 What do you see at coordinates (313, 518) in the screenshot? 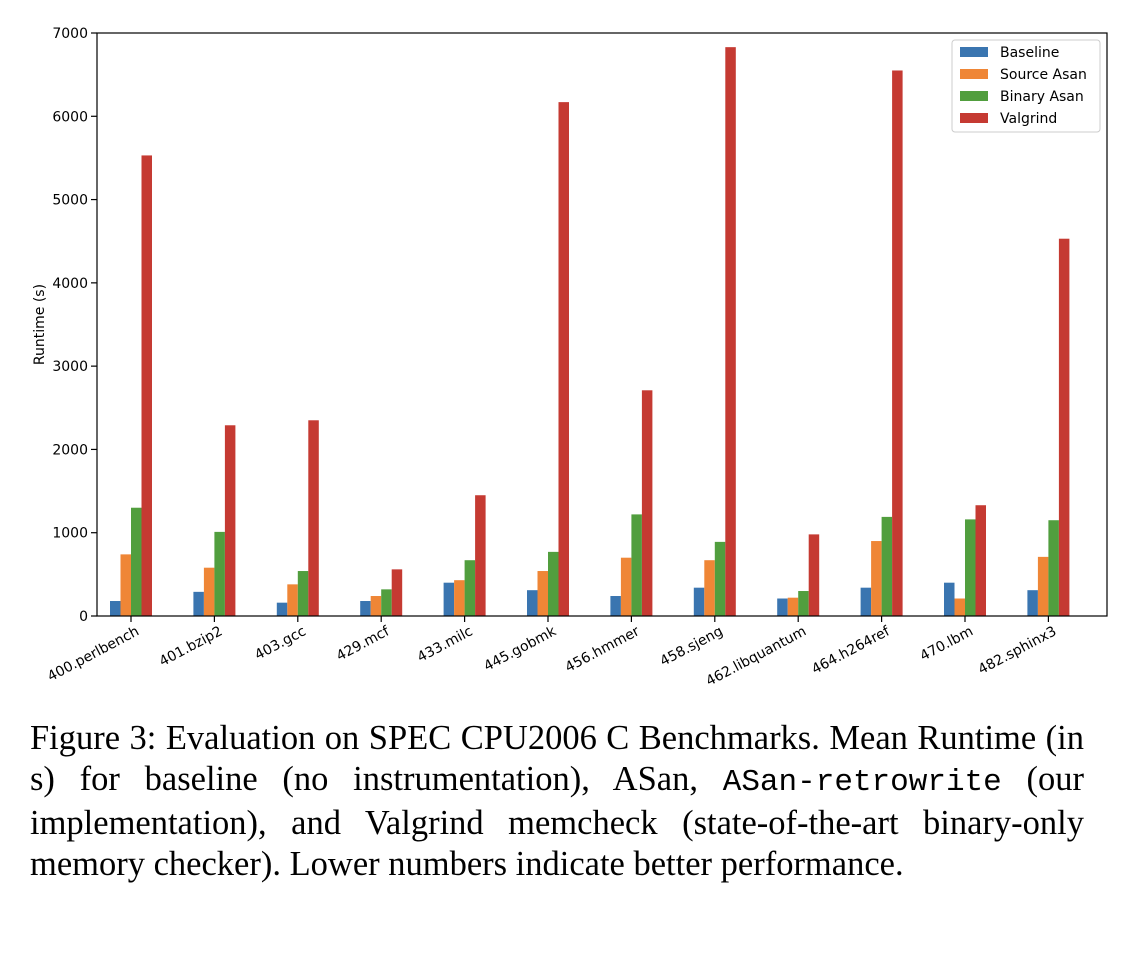
I see `bar-valgrind-403.gcc` at bounding box center [313, 518].